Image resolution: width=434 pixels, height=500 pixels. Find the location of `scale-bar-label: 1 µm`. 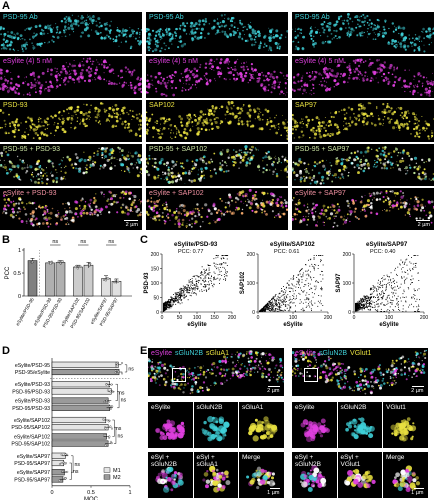

scale-bar-label: 1 µm is located at coordinates (273, 493).